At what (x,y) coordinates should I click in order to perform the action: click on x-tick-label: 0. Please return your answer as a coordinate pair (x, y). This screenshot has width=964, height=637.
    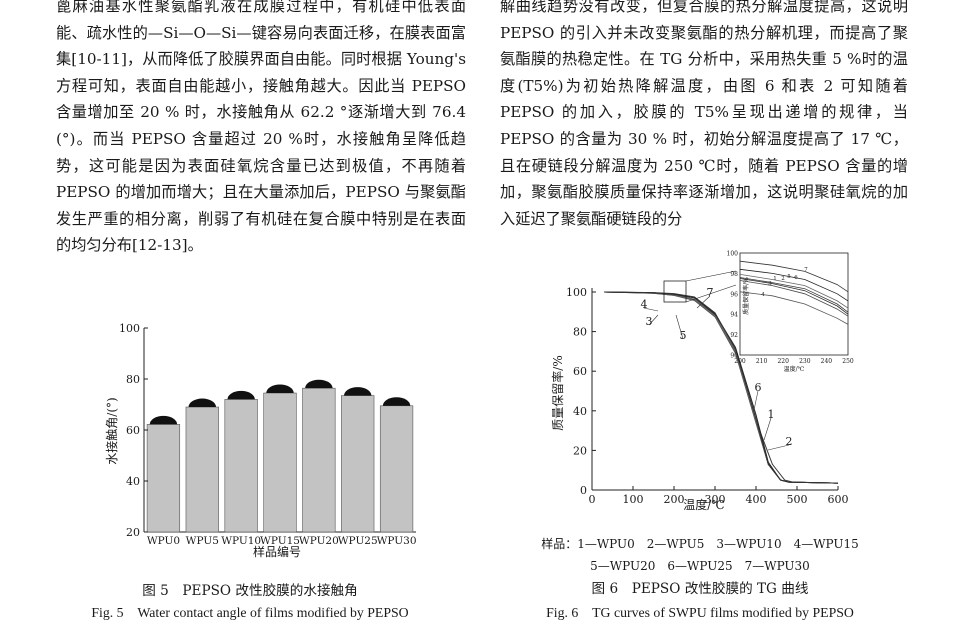
    Looking at the image, I should click on (592, 499).